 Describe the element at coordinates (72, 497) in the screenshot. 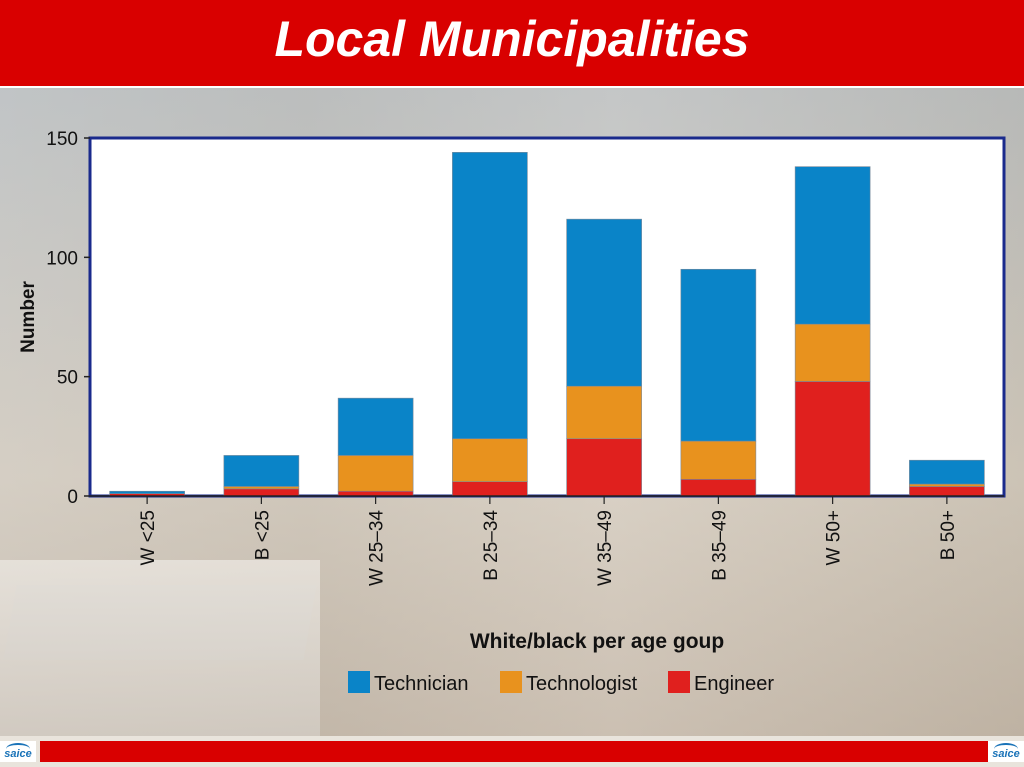

I see `y-tick-label: 0` at that location.